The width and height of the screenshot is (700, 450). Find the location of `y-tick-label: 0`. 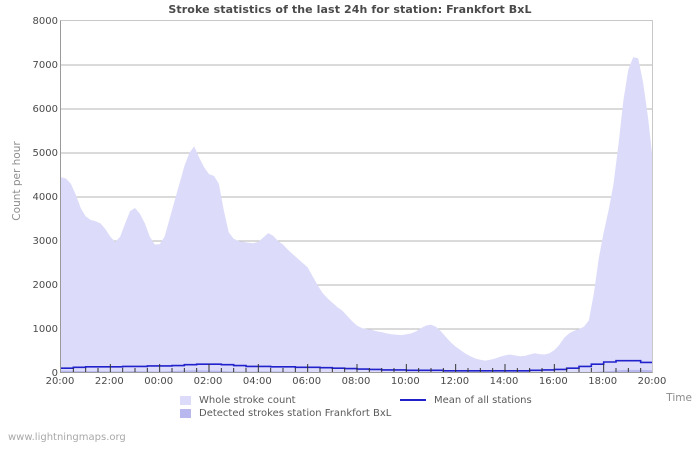

y-tick-label: 0 is located at coordinates (54, 373).